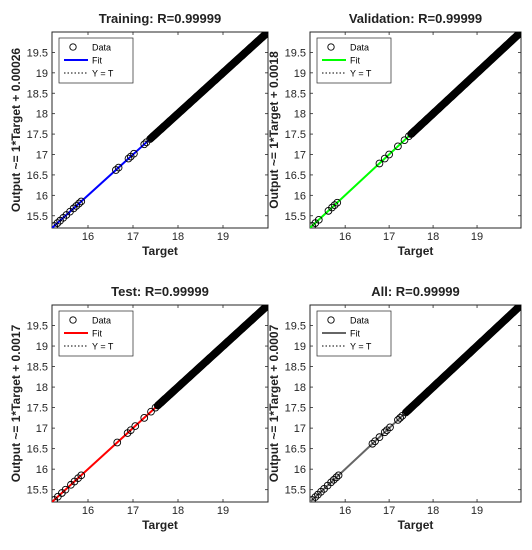  Describe the element at coordinates (300, 347) in the screenshot. I see `y-tick-label: 19` at that location.